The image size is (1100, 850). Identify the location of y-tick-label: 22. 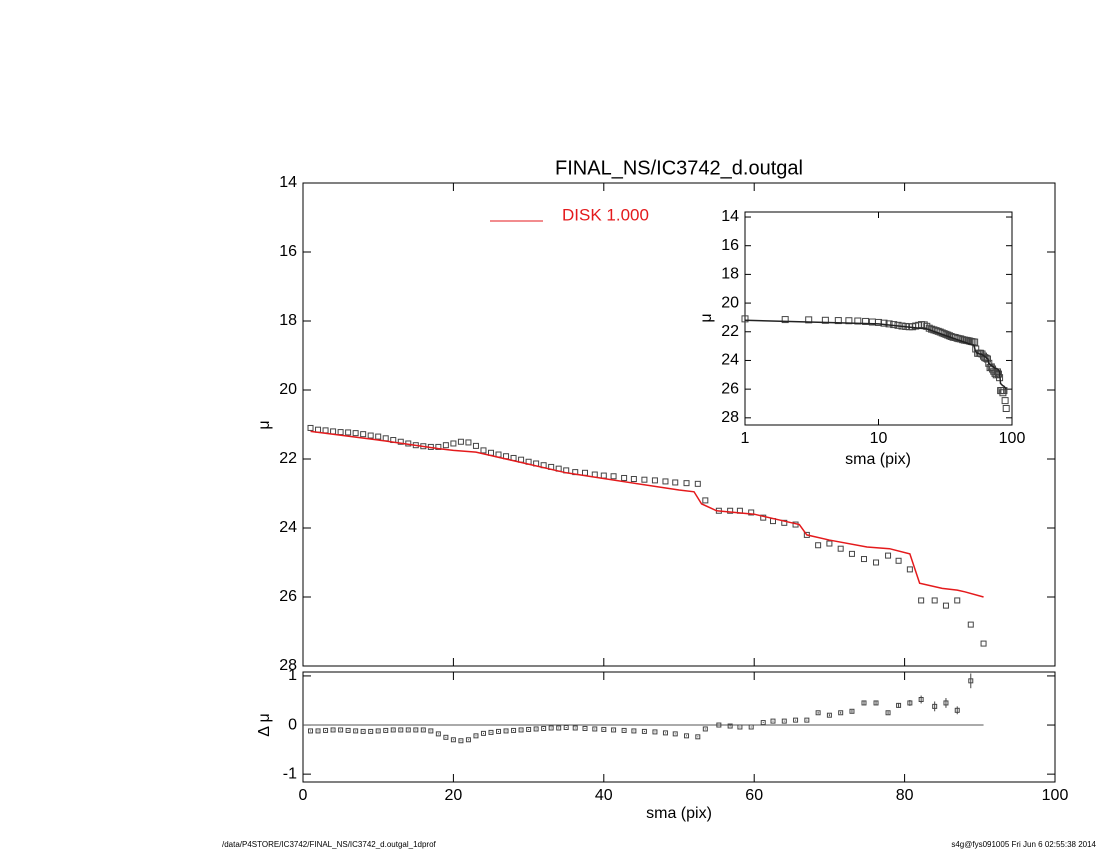
(730, 331).